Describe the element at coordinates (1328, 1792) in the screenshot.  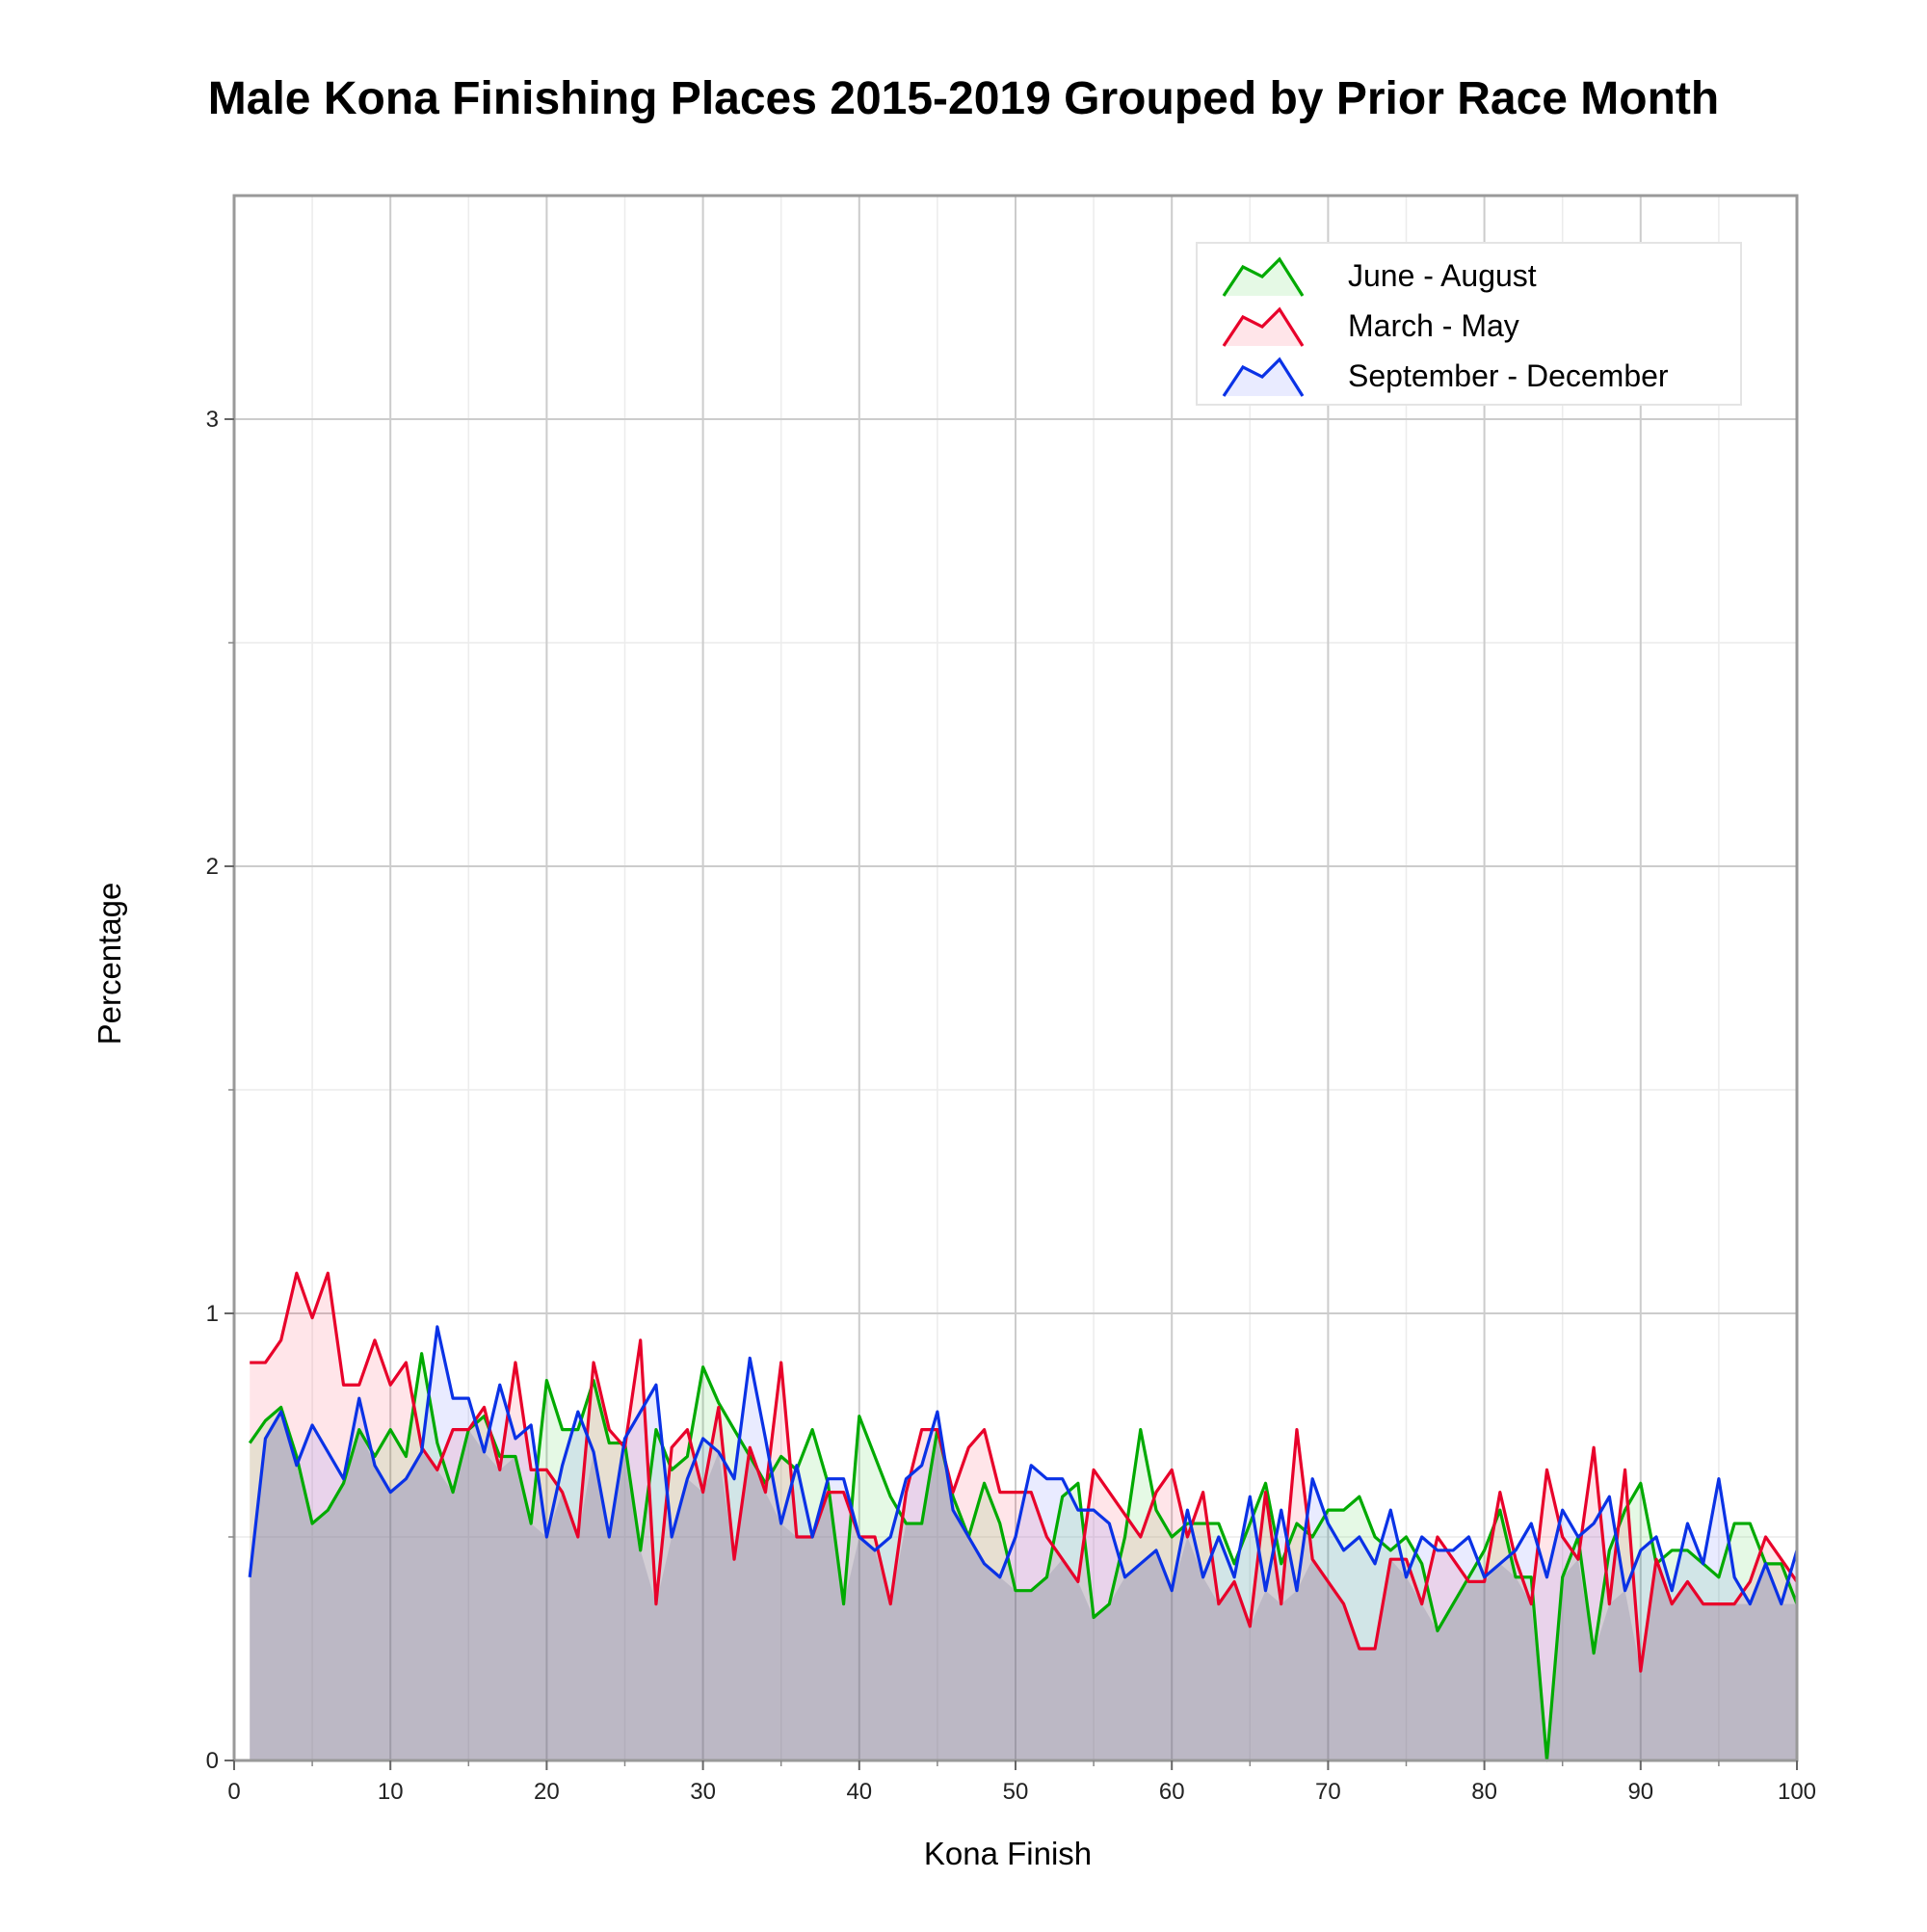
I see `x-tick-label: 70` at that location.